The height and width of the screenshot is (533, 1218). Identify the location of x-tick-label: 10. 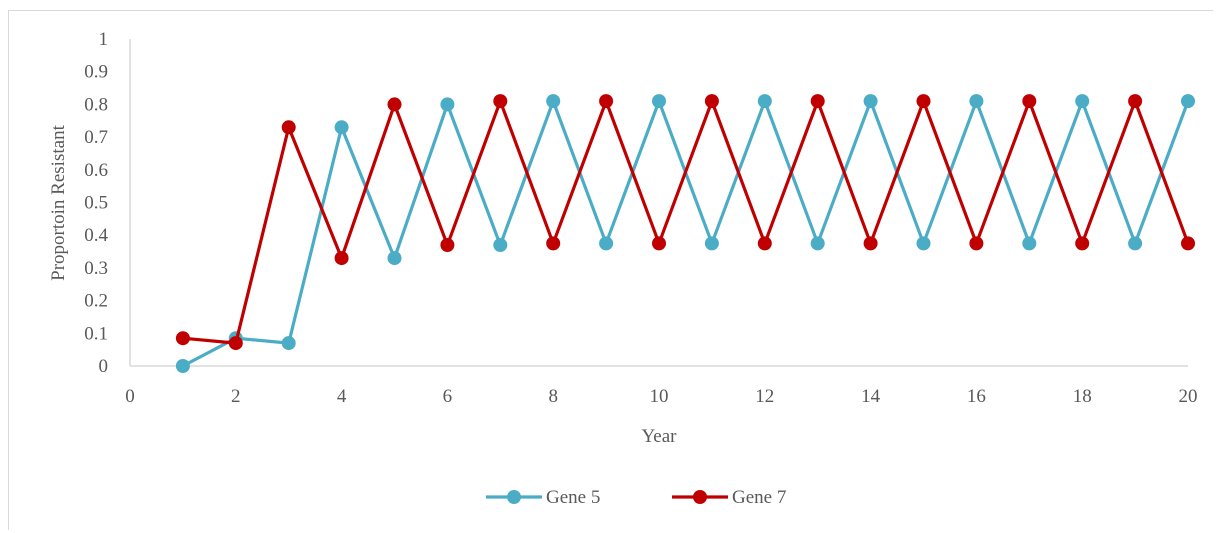
(659, 396).